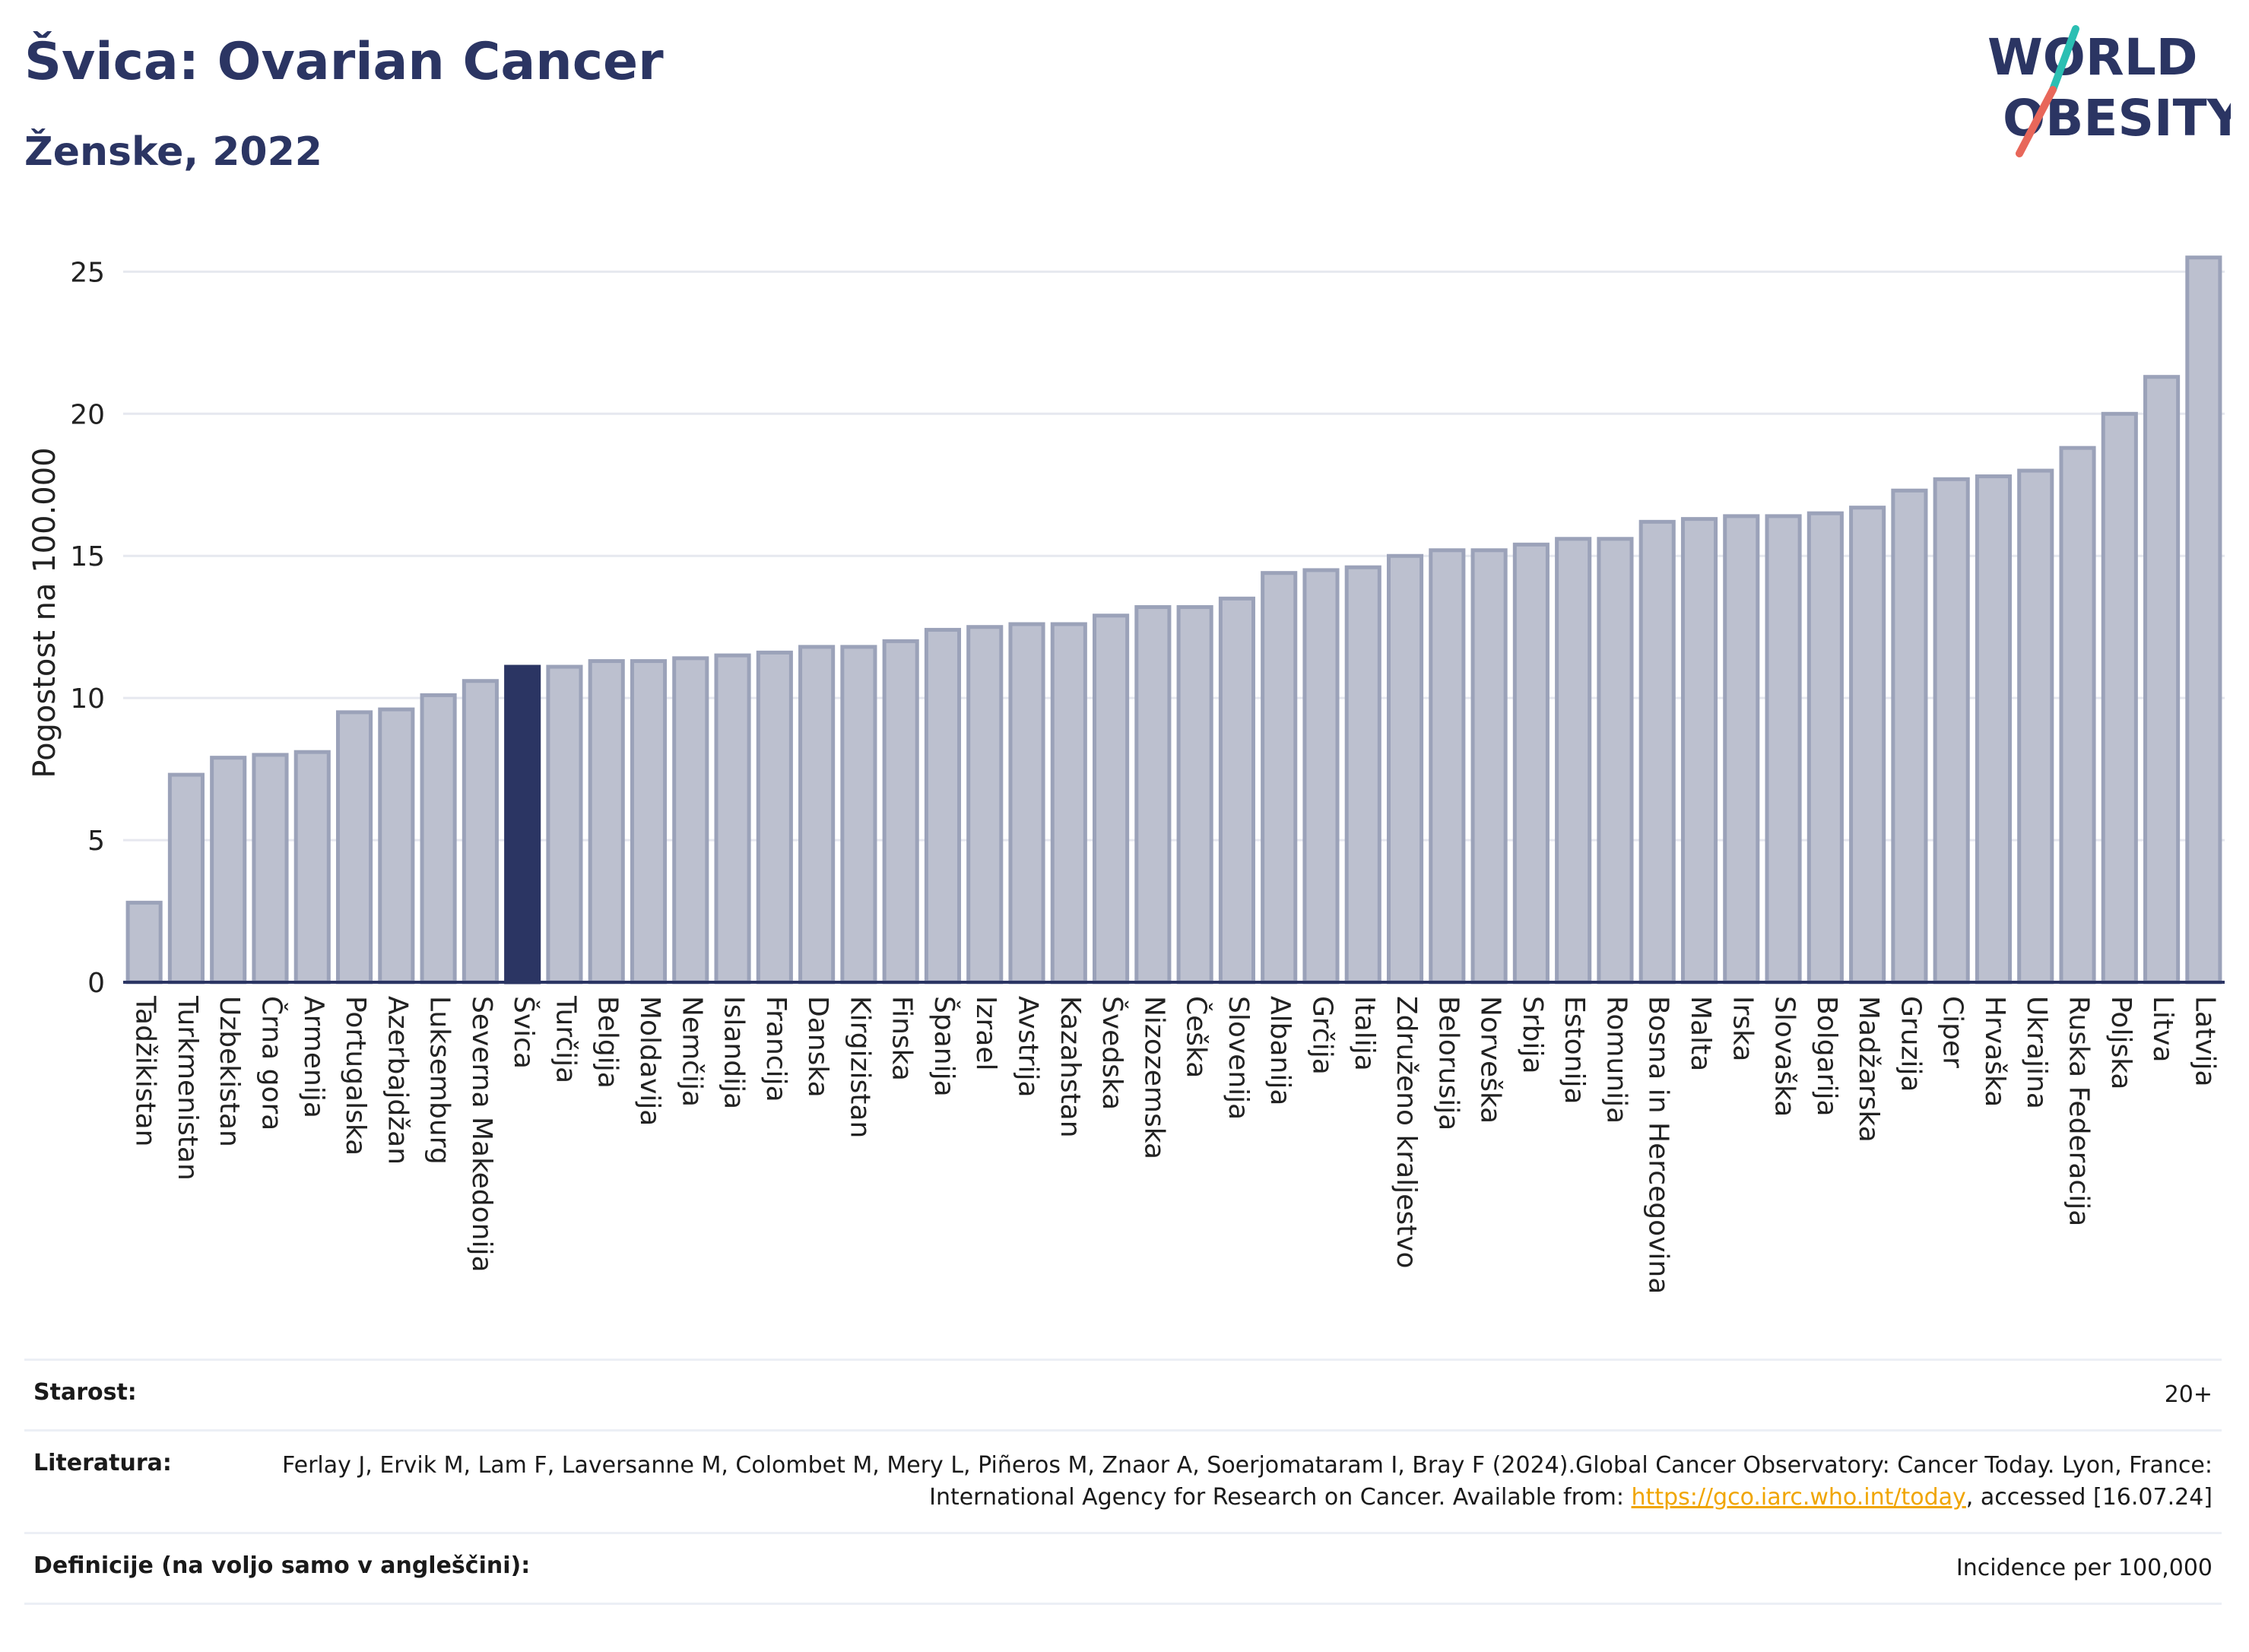 Image resolution: width=2249 pixels, height=1652 pixels. What do you see at coordinates (522, 824) in the screenshot?
I see `bar-highlight` at bounding box center [522, 824].